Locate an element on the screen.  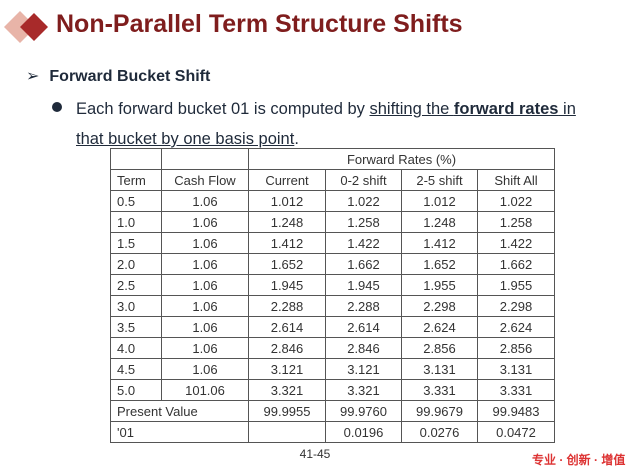
table-row: 2.5 1.06 1.945 1.945 1.955 1.955 is located at coordinates (332, 285).